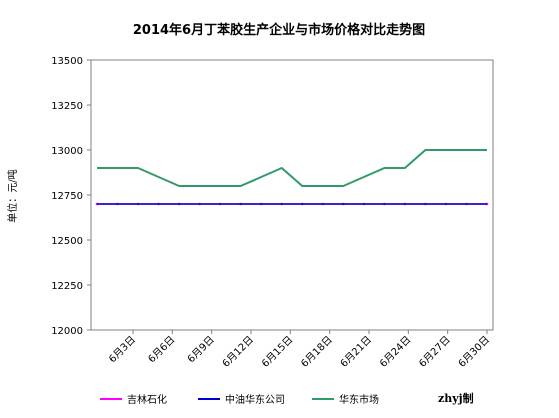 This screenshot has height=418, width=559. I want to click on legend: 吉林石化 中油华东公司 华东市场, so click(239, 399).